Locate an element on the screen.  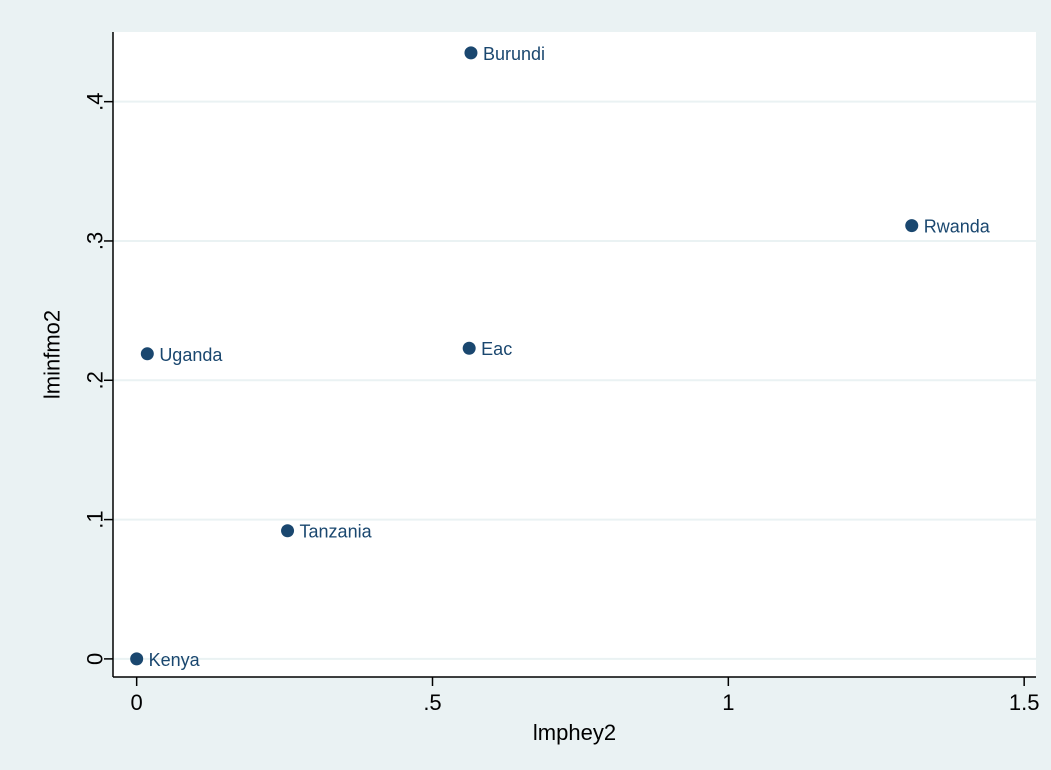
x-tick-label: 0 is located at coordinates (137, 702).